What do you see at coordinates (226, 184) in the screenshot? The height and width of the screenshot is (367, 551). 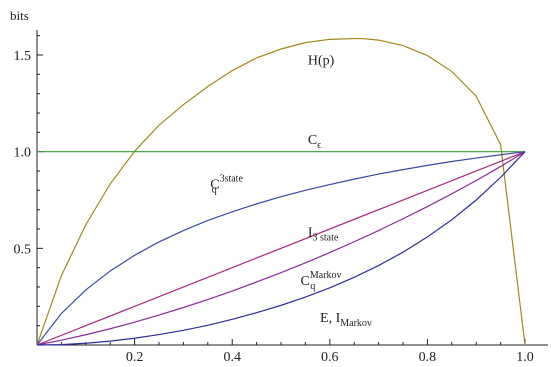 I see `curve-label-cq3: C3state q` at bounding box center [226, 184].